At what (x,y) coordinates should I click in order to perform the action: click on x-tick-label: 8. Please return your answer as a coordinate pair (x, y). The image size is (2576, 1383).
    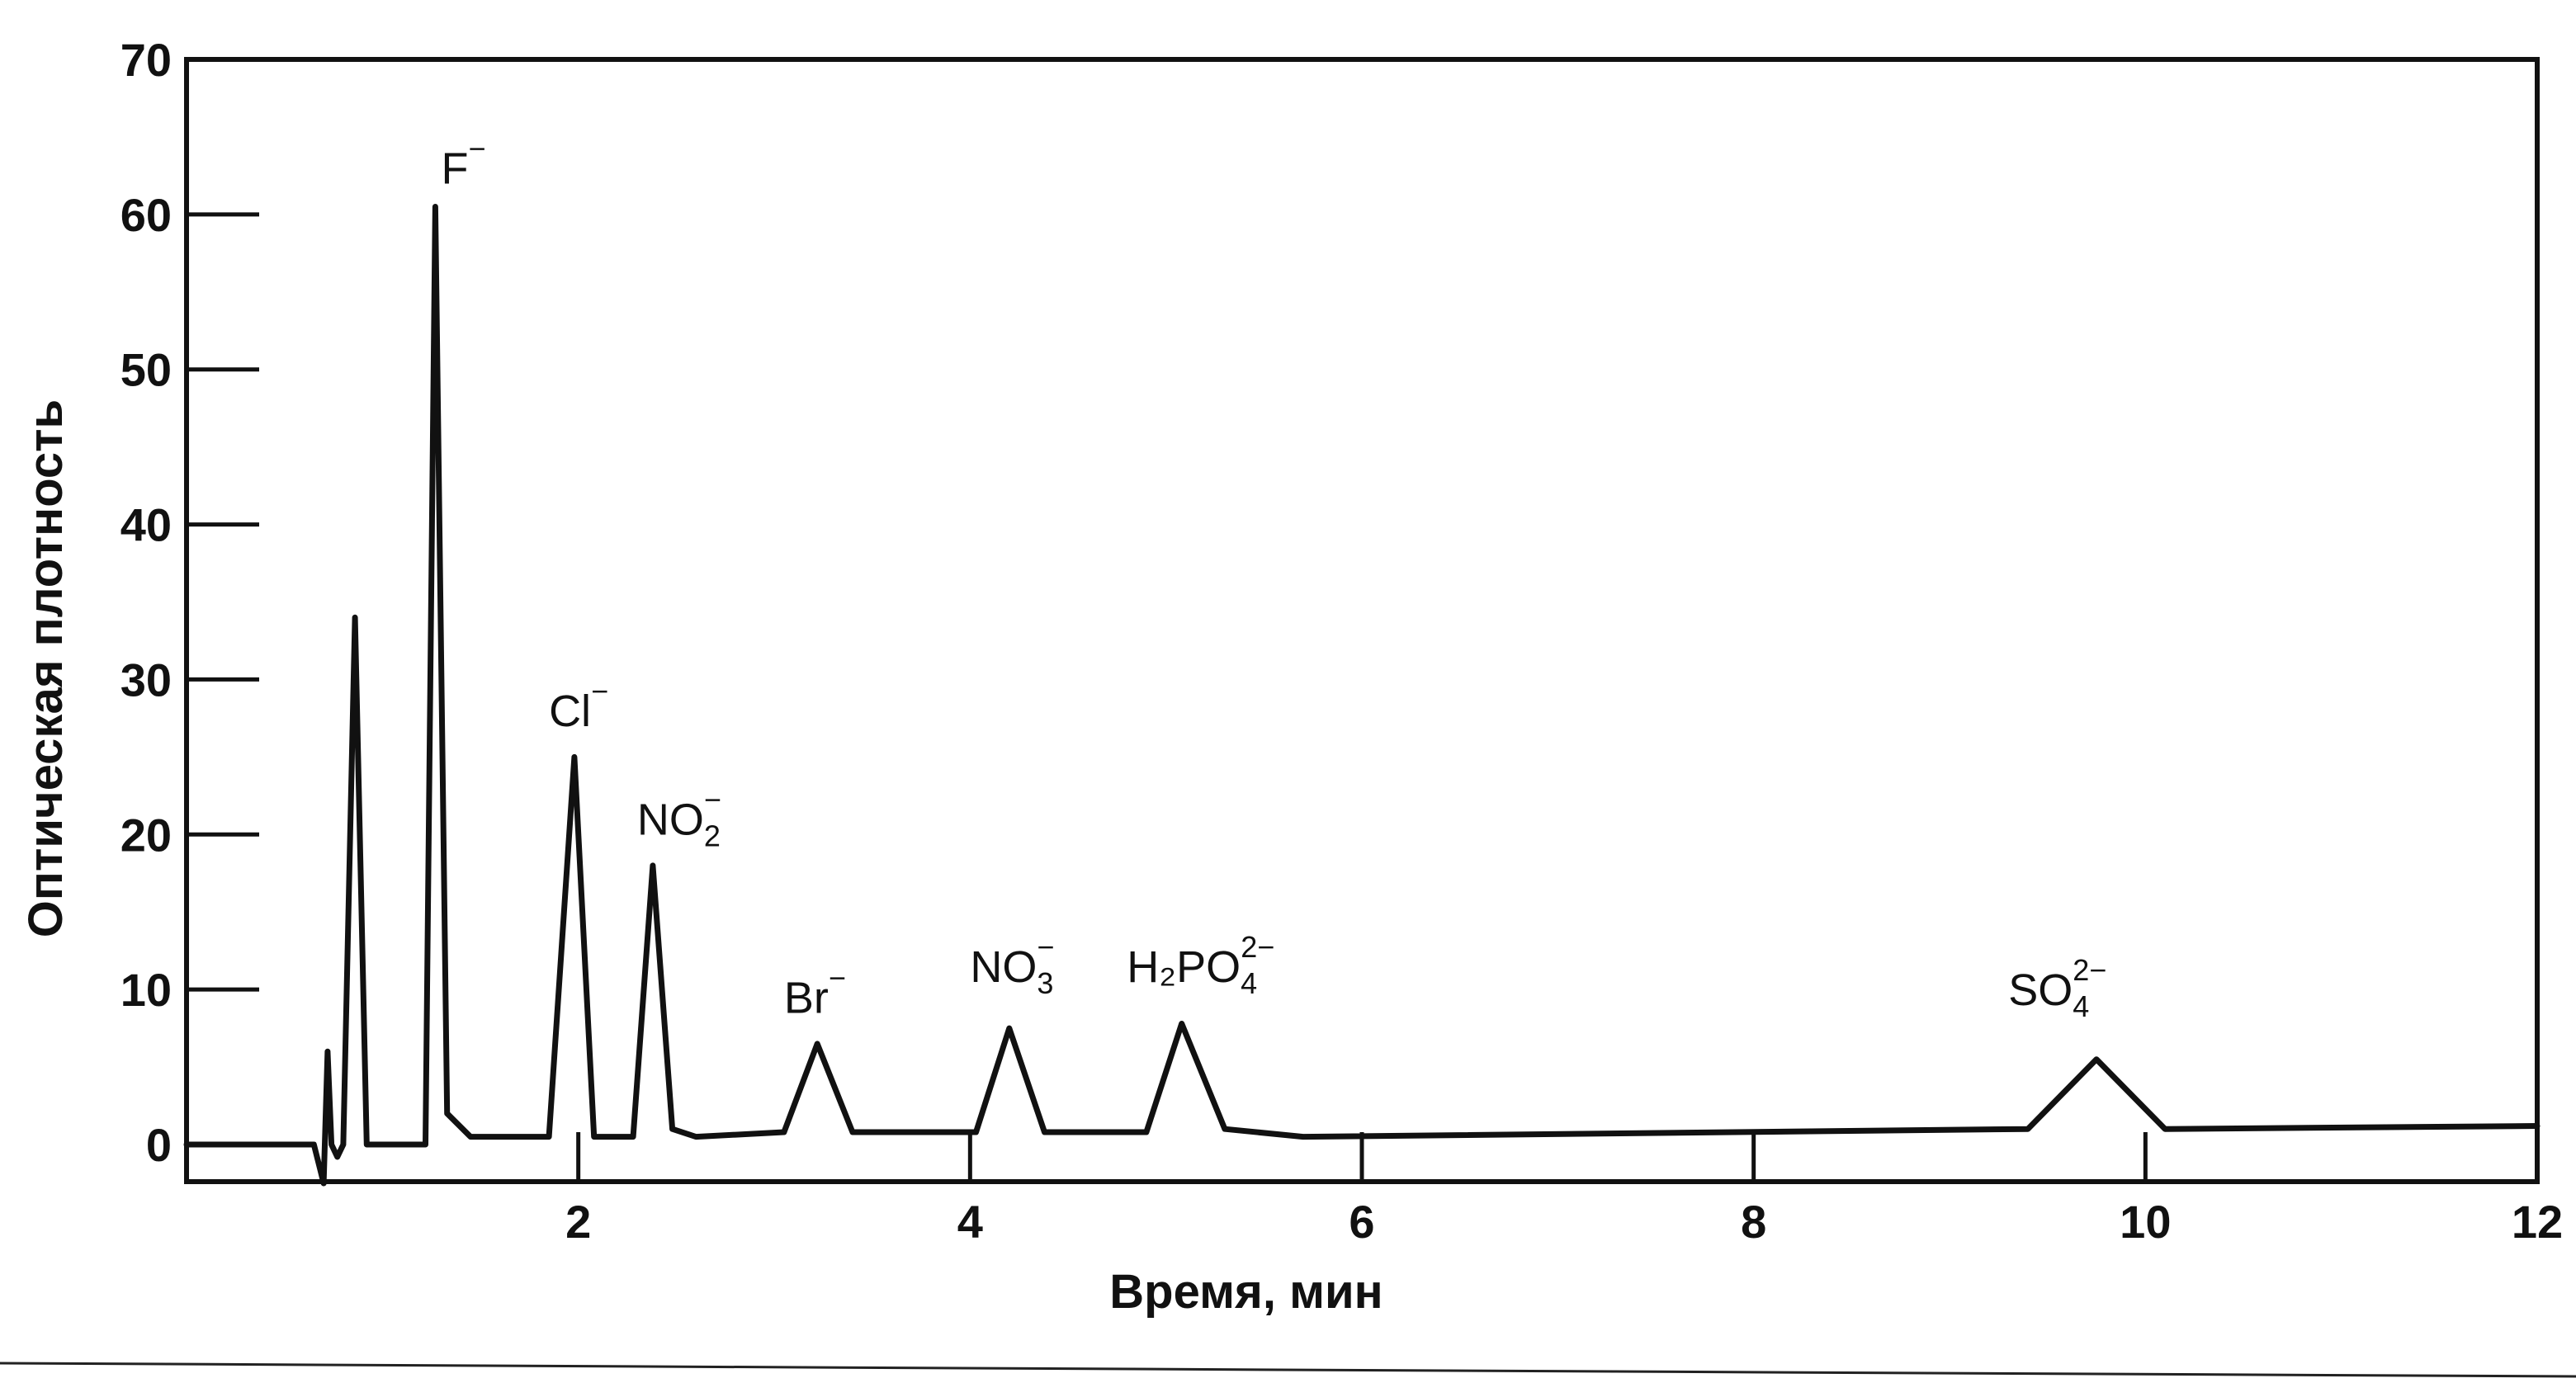
    Looking at the image, I should click on (1753, 1222).